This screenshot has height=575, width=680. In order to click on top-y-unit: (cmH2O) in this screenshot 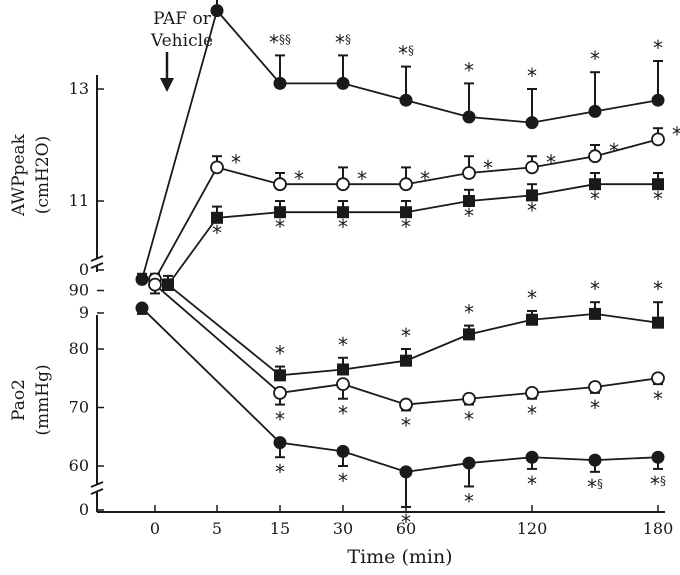, I will do `click(43, 175)`.